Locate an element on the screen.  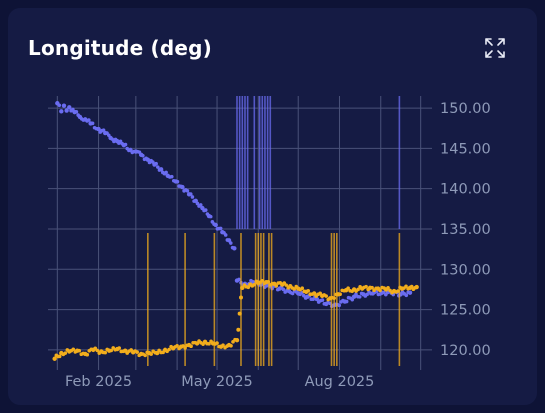
card-title: Longitude (deg) is located at coordinates (120, 48).